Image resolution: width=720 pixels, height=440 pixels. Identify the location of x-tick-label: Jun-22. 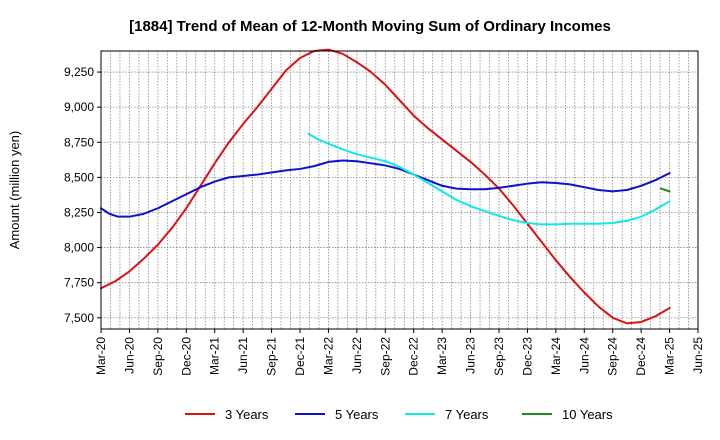
(357, 355).